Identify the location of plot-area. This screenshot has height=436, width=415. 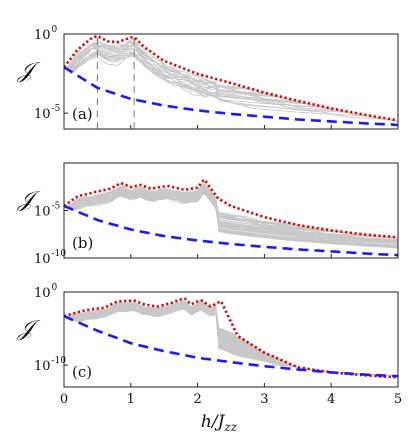
(231, 217).